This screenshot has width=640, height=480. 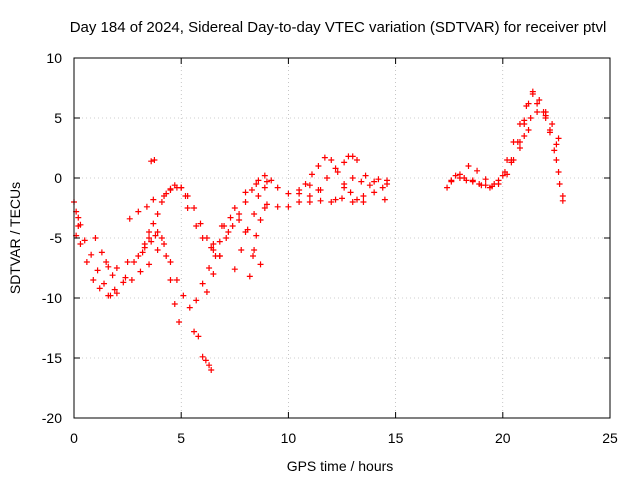 I want to click on series-trace-f, so click(x=141, y=209).